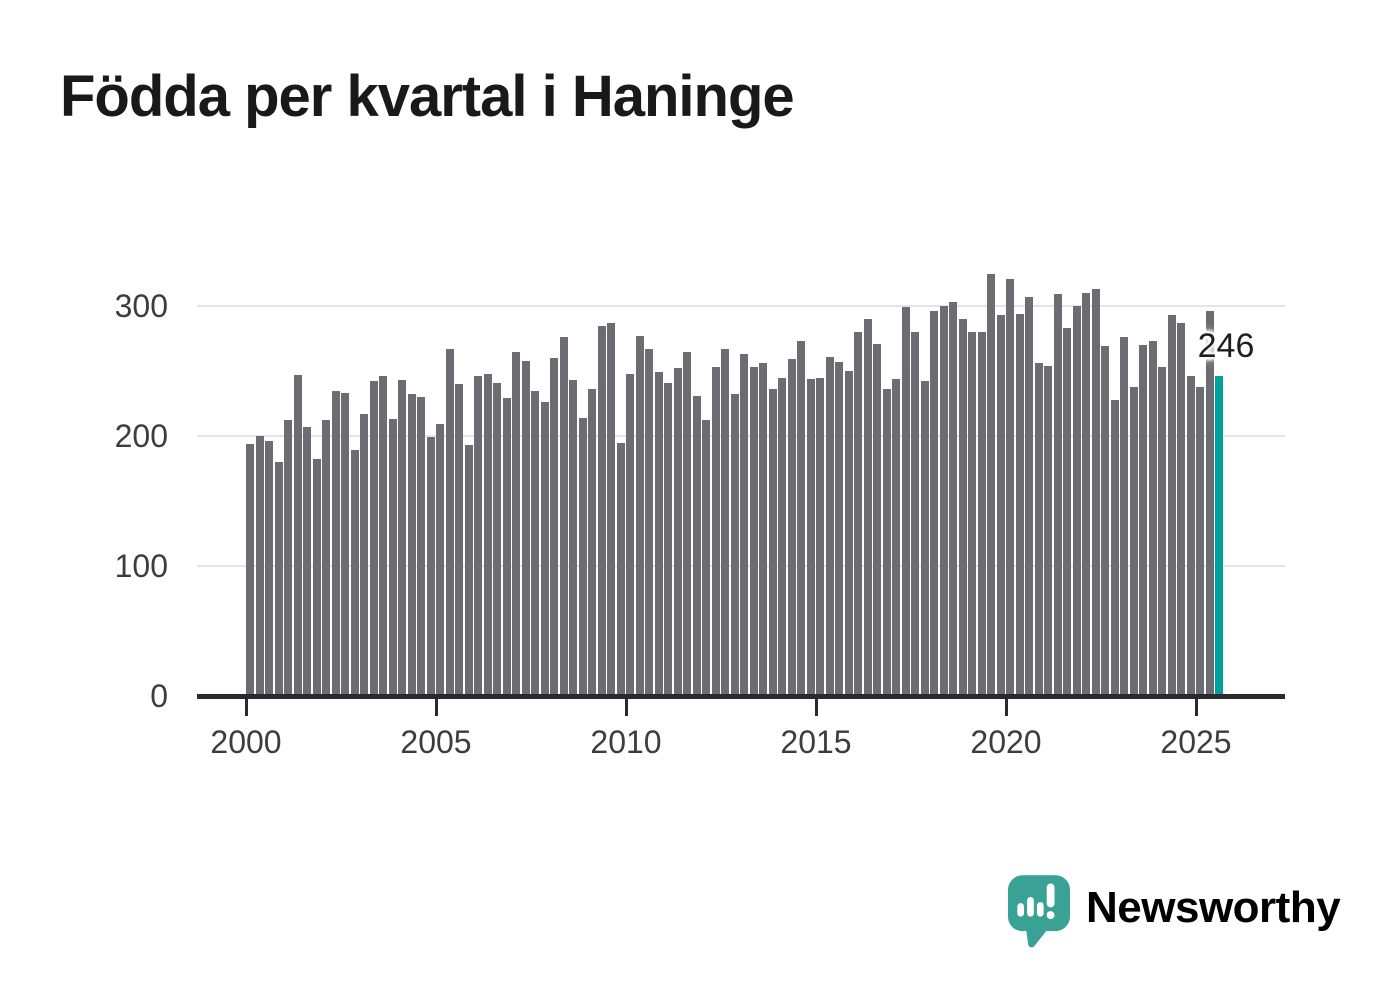 This screenshot has width=1382, height=999. What do you see at coordinates (715, 531) in the screenshot?
I see `bar-2012Q2` at bounding box center [715, 531].